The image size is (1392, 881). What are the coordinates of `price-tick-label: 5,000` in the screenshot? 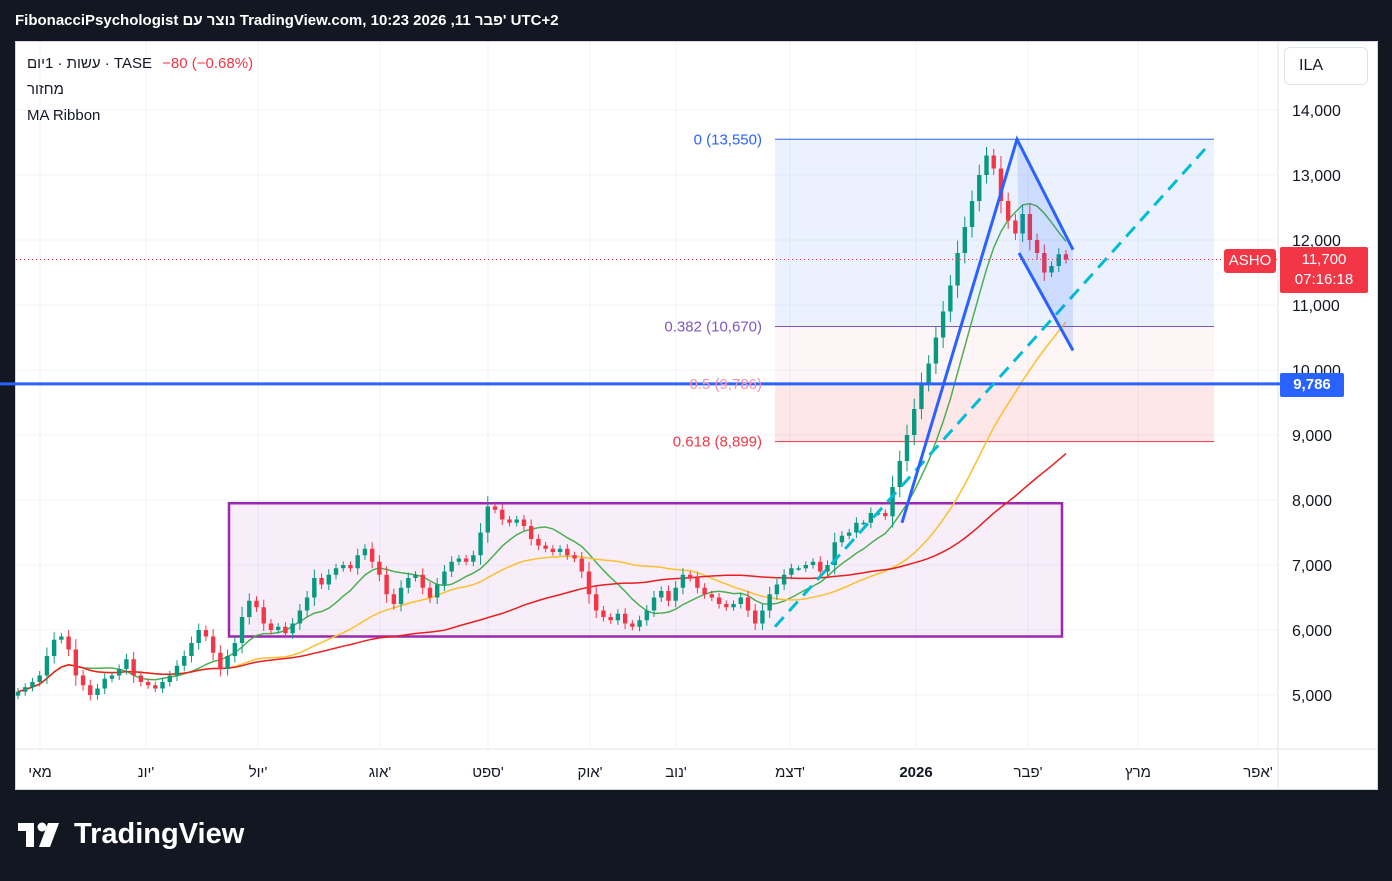 It's located at (1312, 696).